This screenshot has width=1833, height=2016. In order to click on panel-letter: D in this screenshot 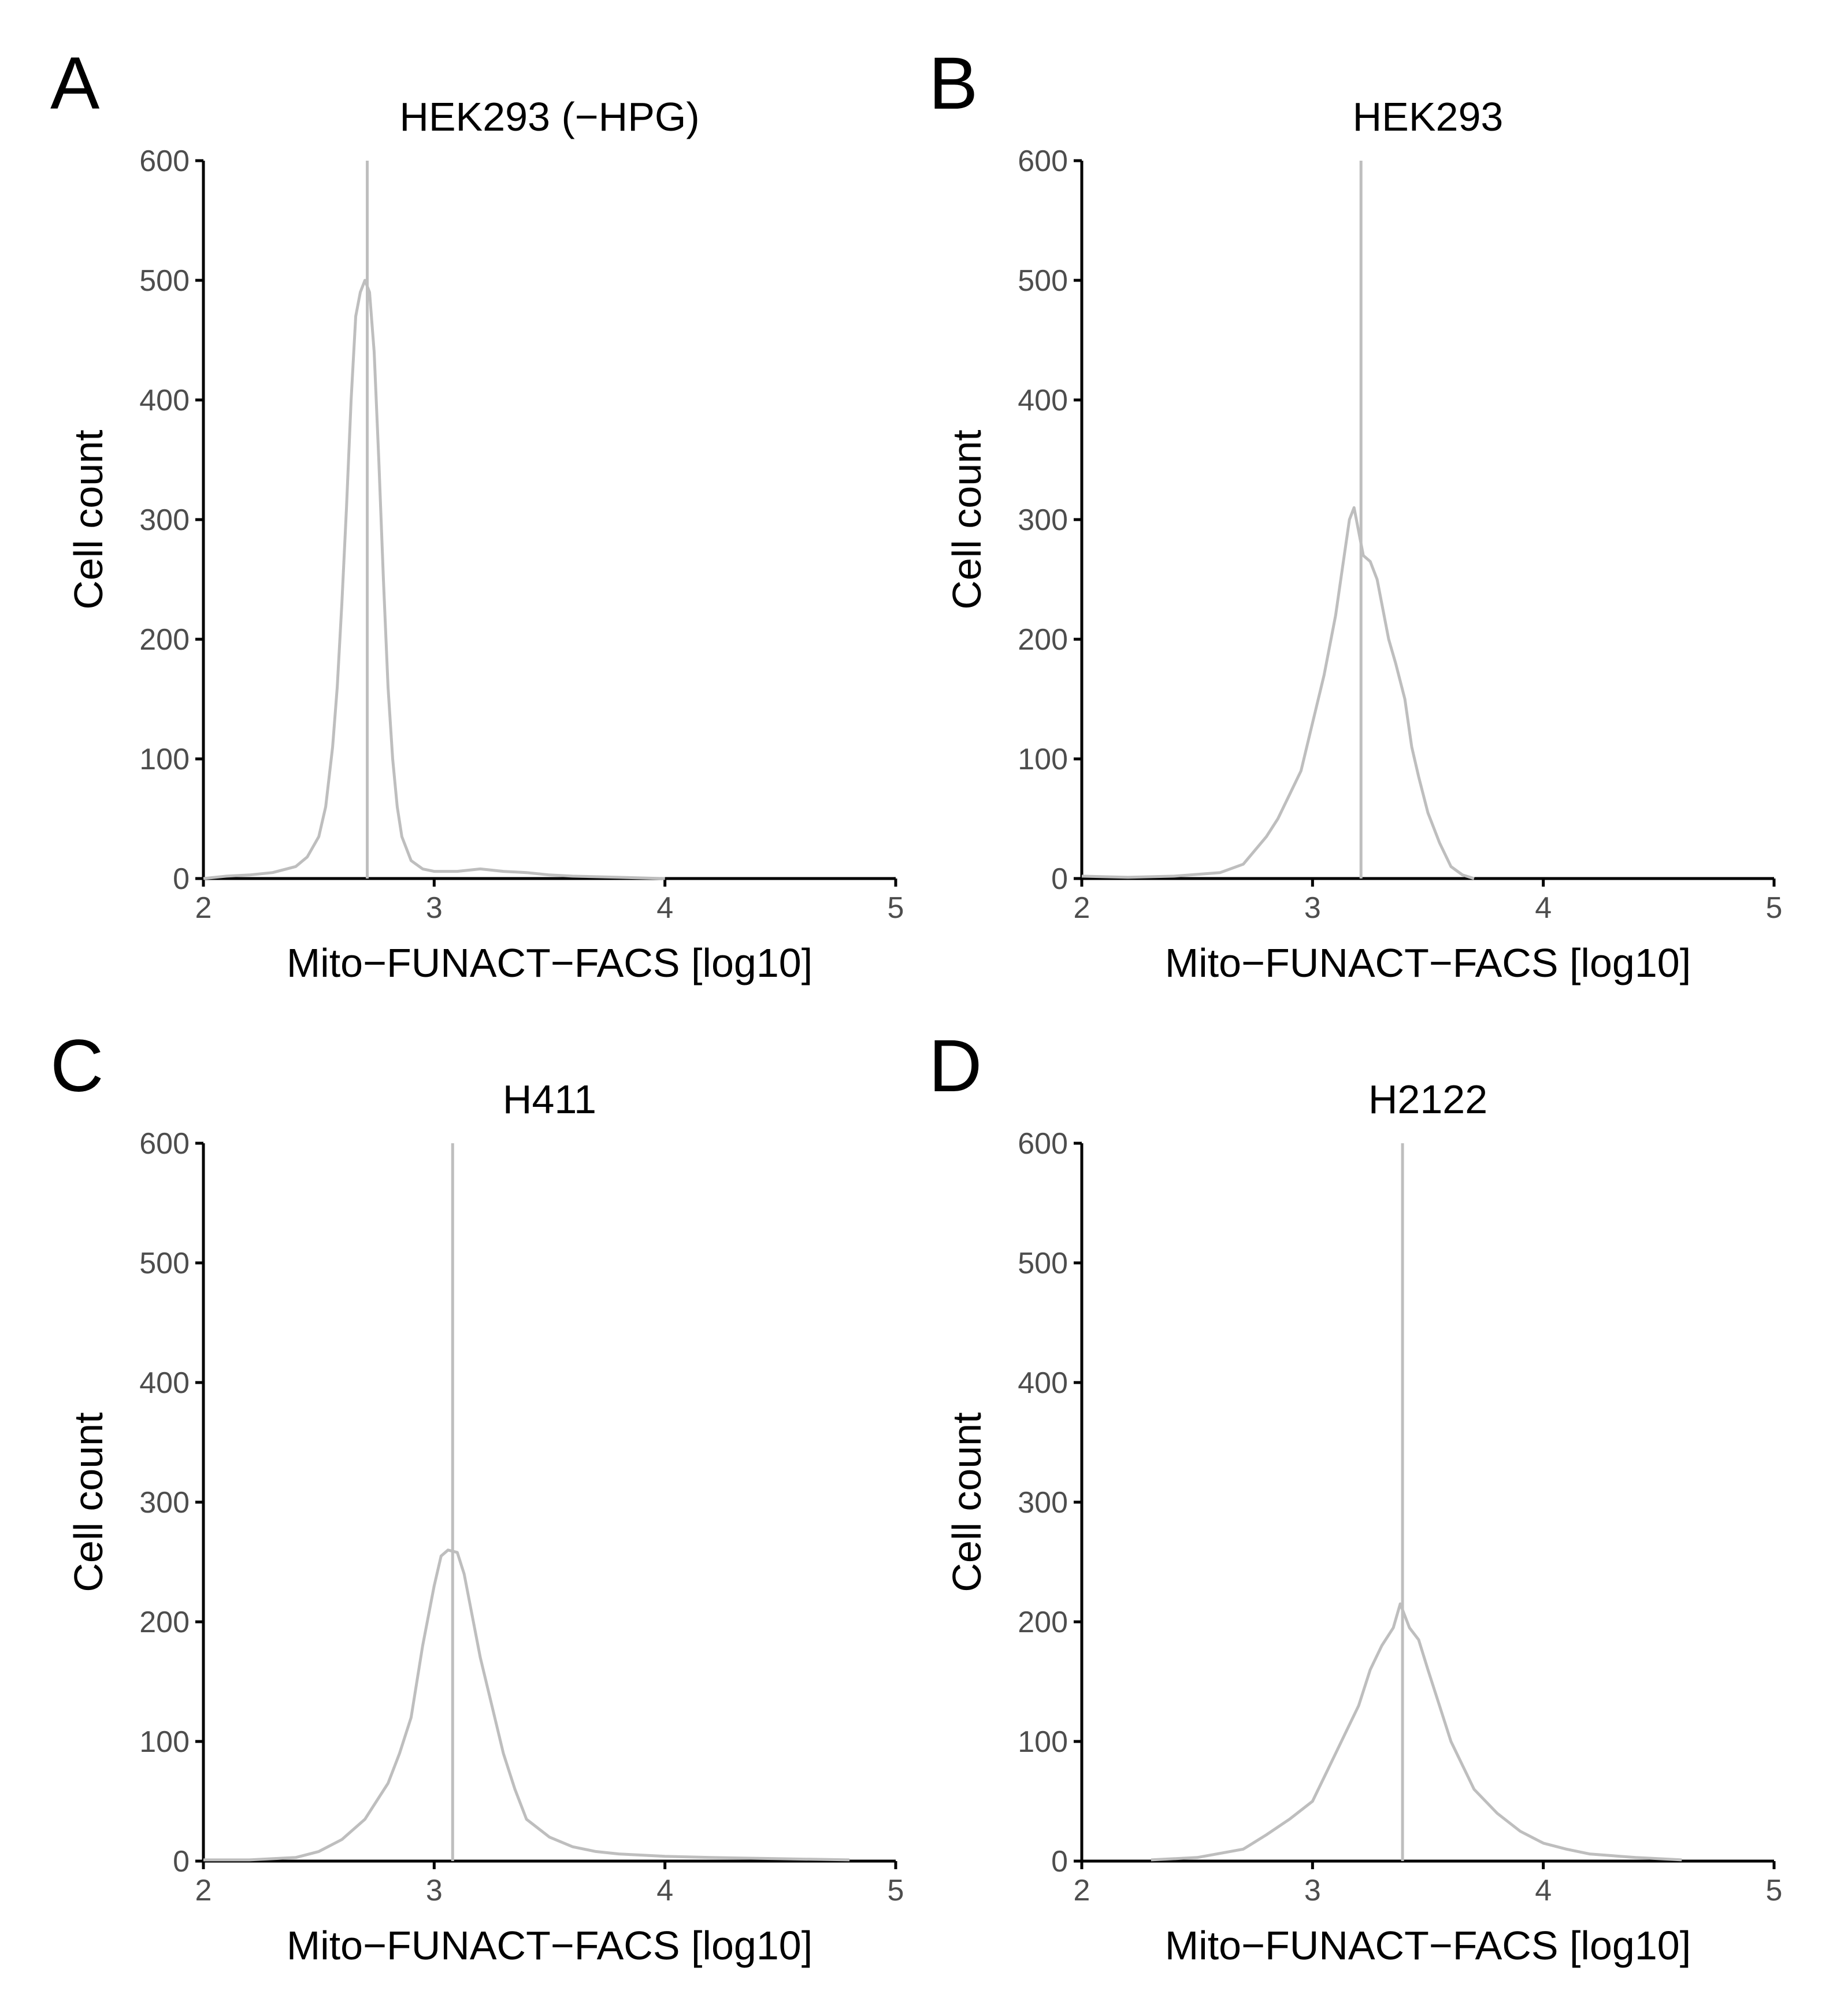, I will do `click(956, 1066)`.